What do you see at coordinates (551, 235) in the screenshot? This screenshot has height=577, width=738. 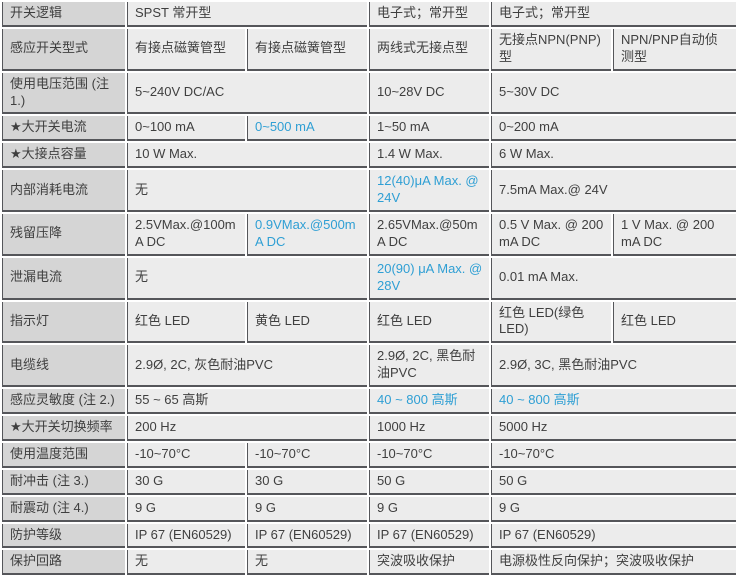 I see `spec-cell: 0.5 V Max. @ 200 mA DC` at bounding box center [551, 235].